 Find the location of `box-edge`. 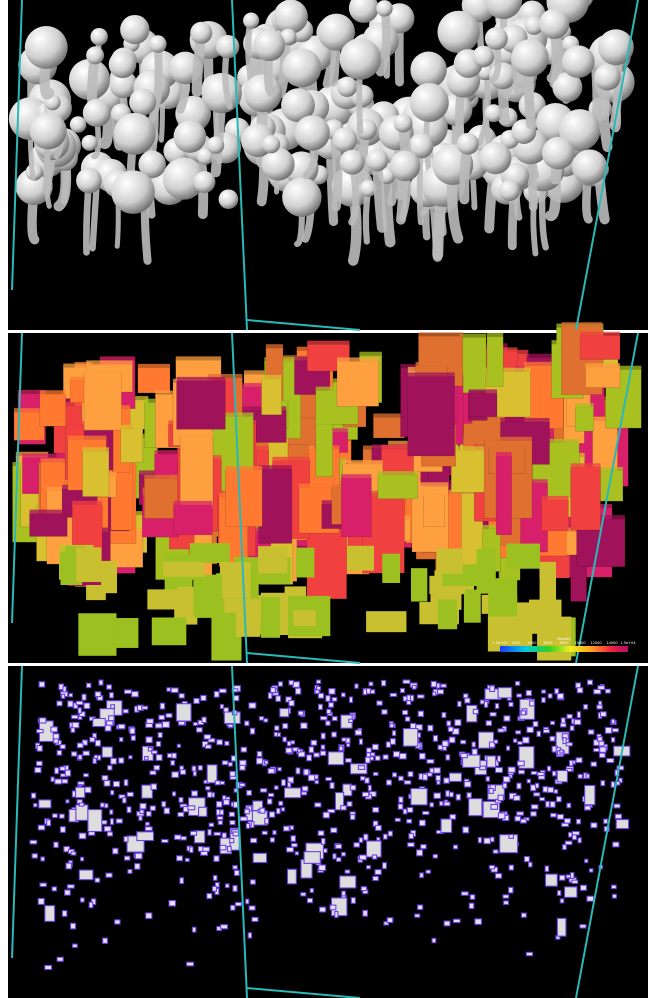

box-edge is located at coordinates (607, 165).